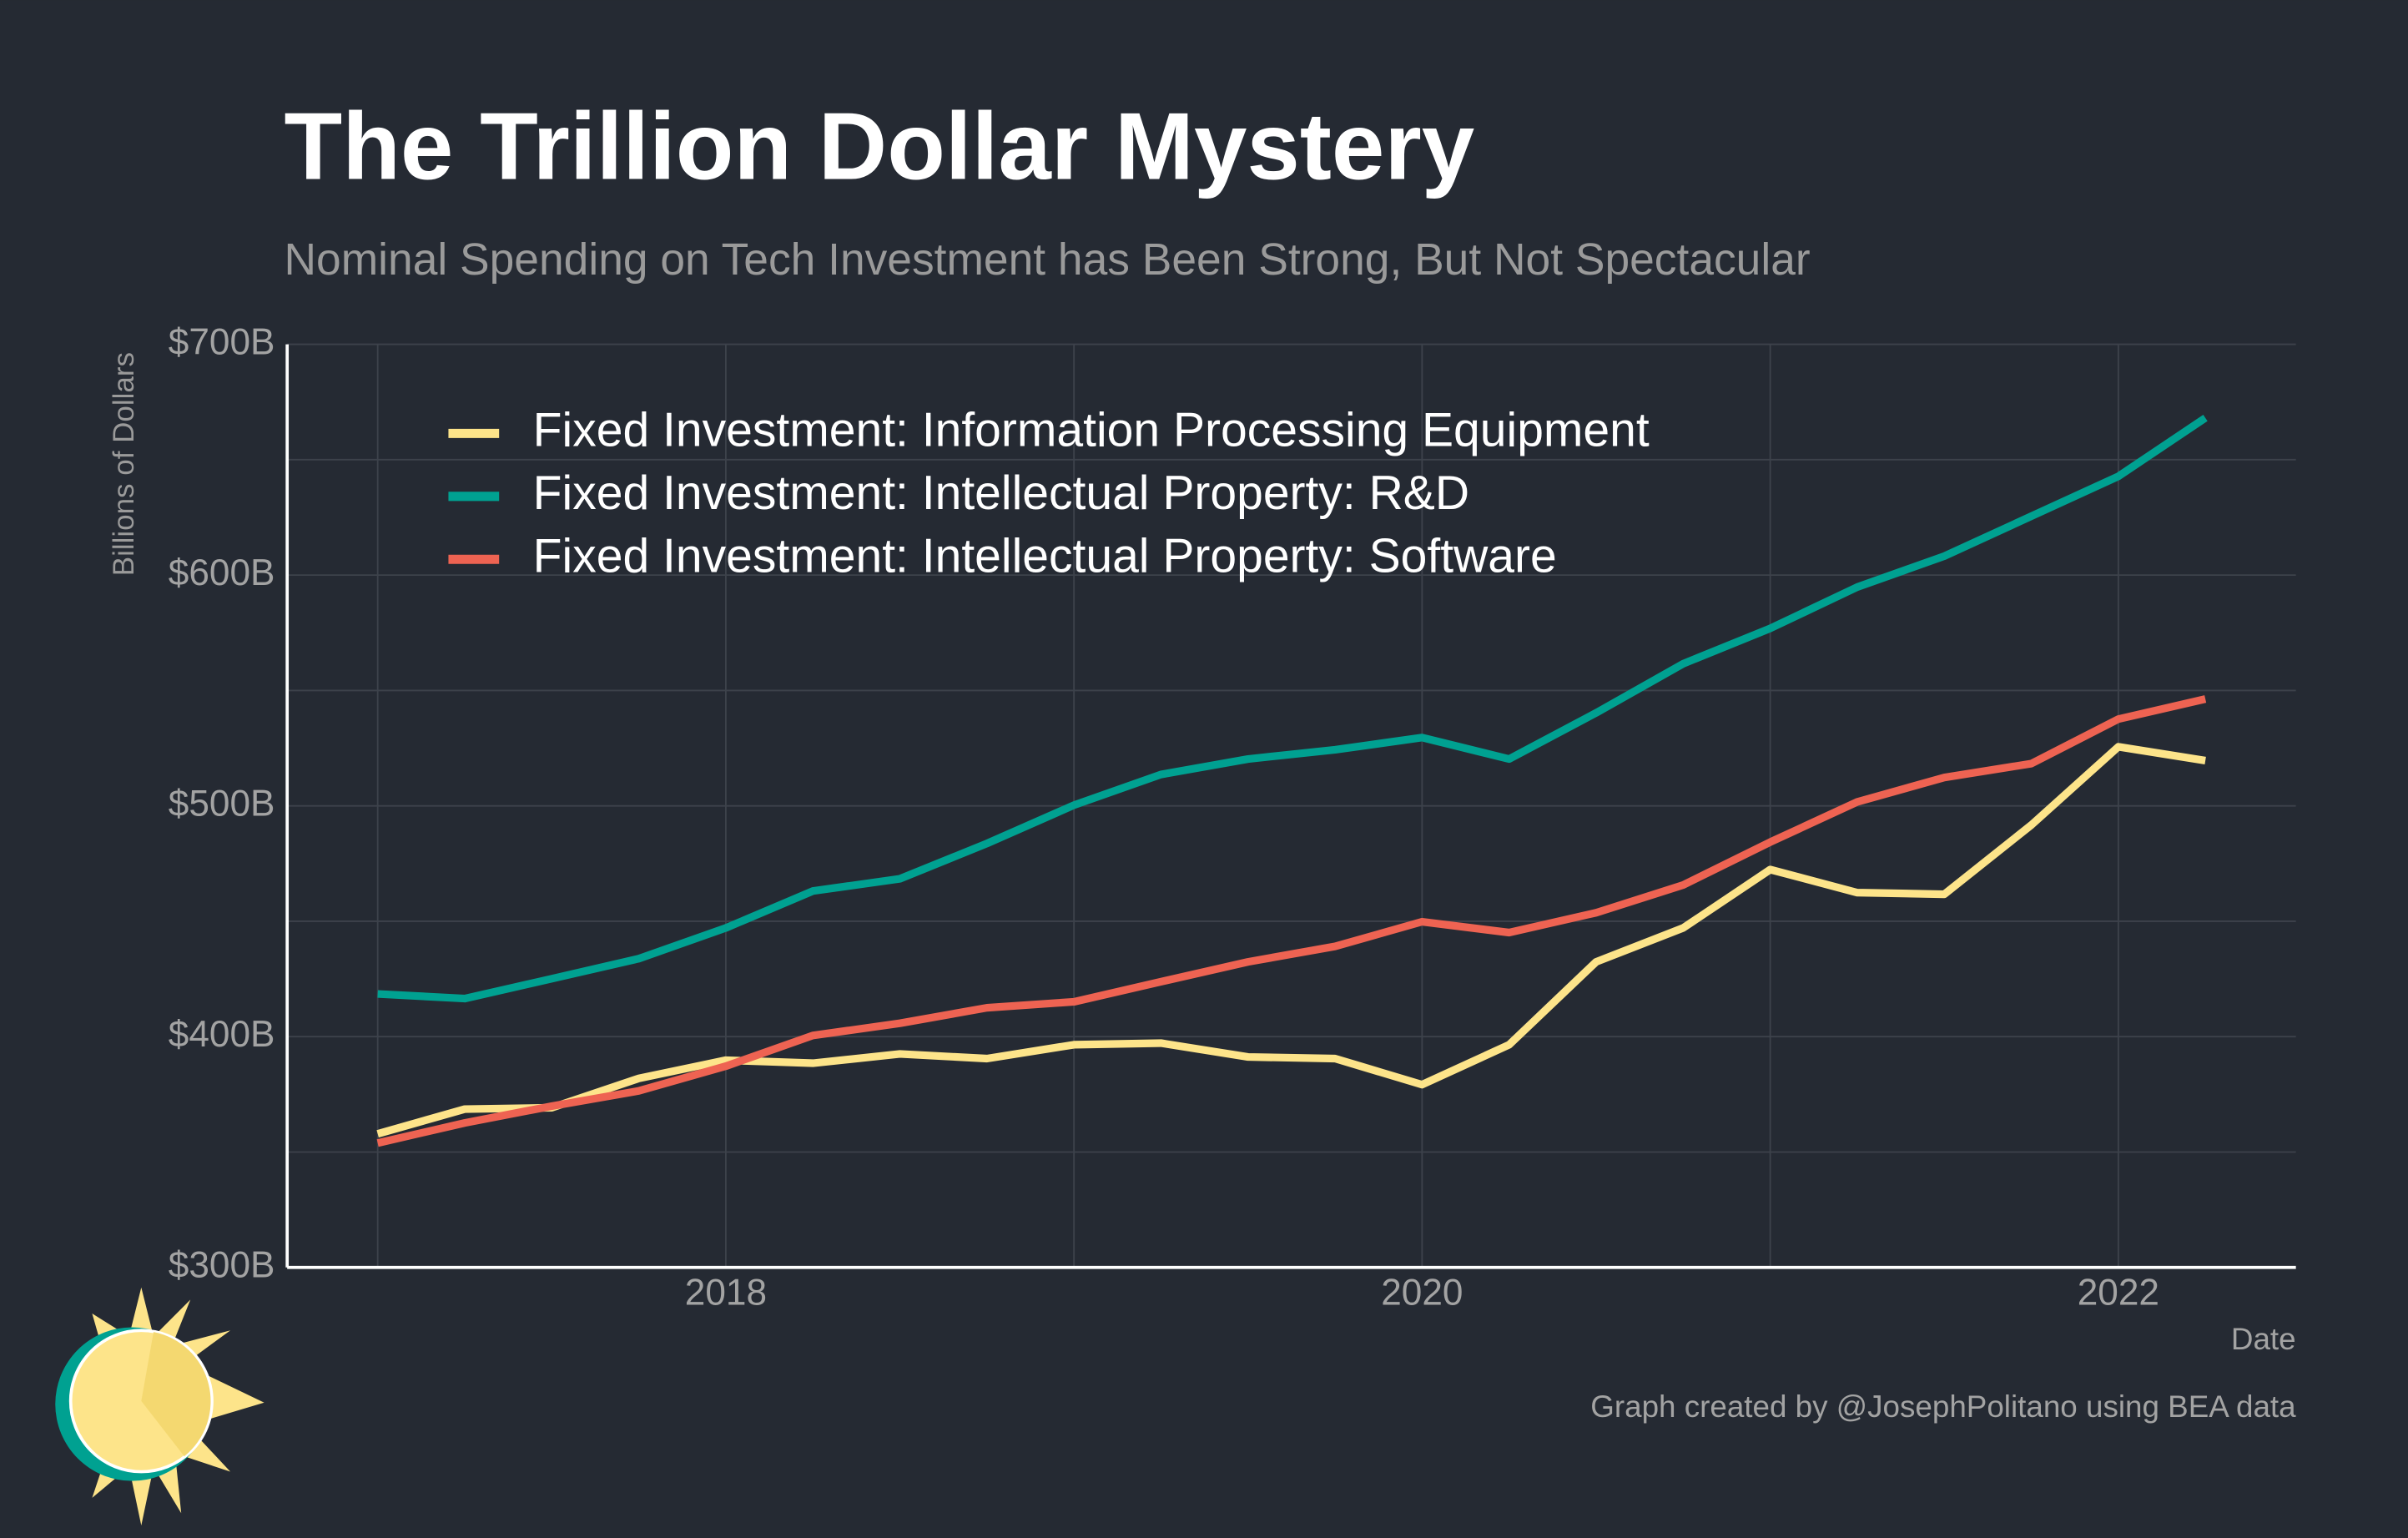 This screenshot has width=2408, height=1538. I want to click on chart-title: The Trillion Dollar Mystery, so click(880, 146).